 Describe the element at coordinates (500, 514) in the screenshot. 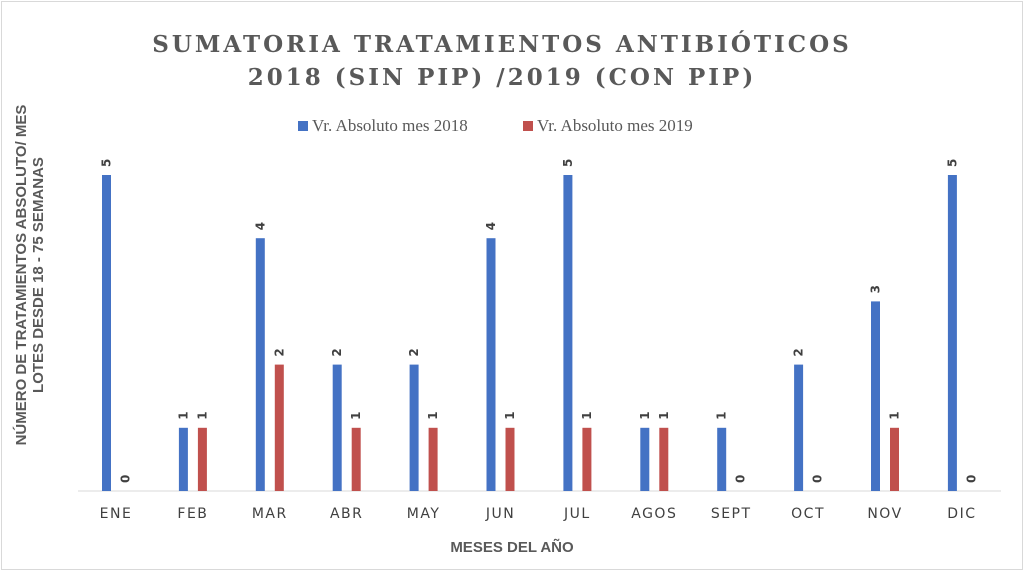

I see `x-tick-label: JUN` at that location.